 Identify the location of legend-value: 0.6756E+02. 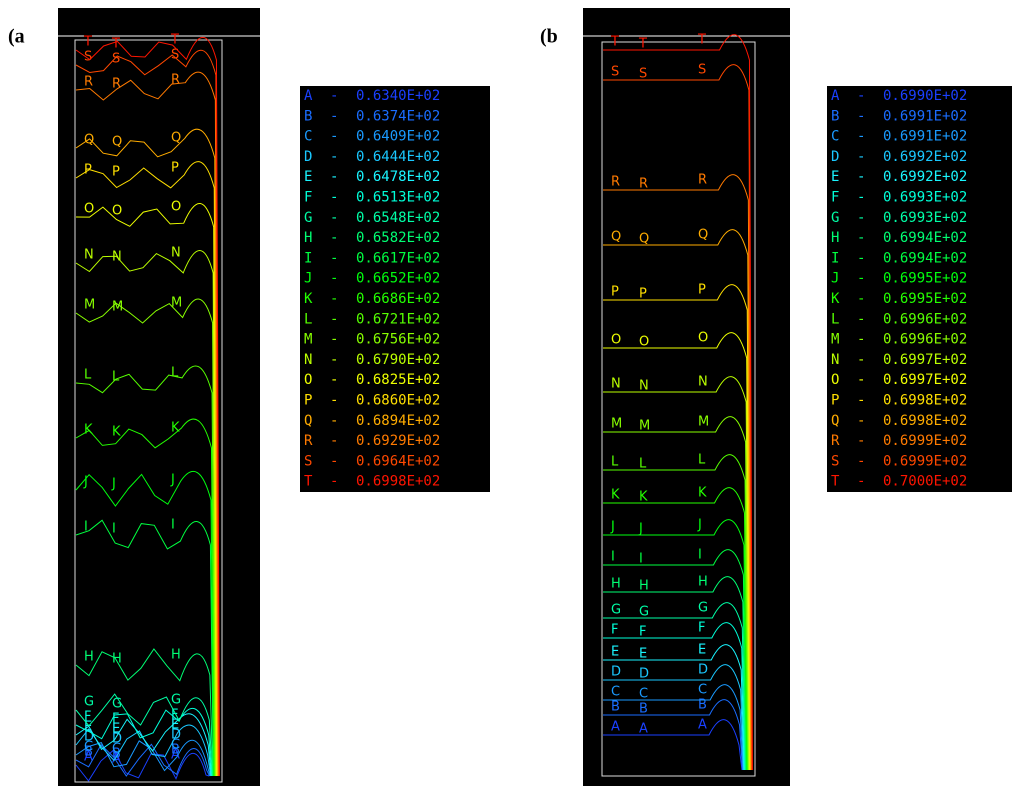
(398, 340).